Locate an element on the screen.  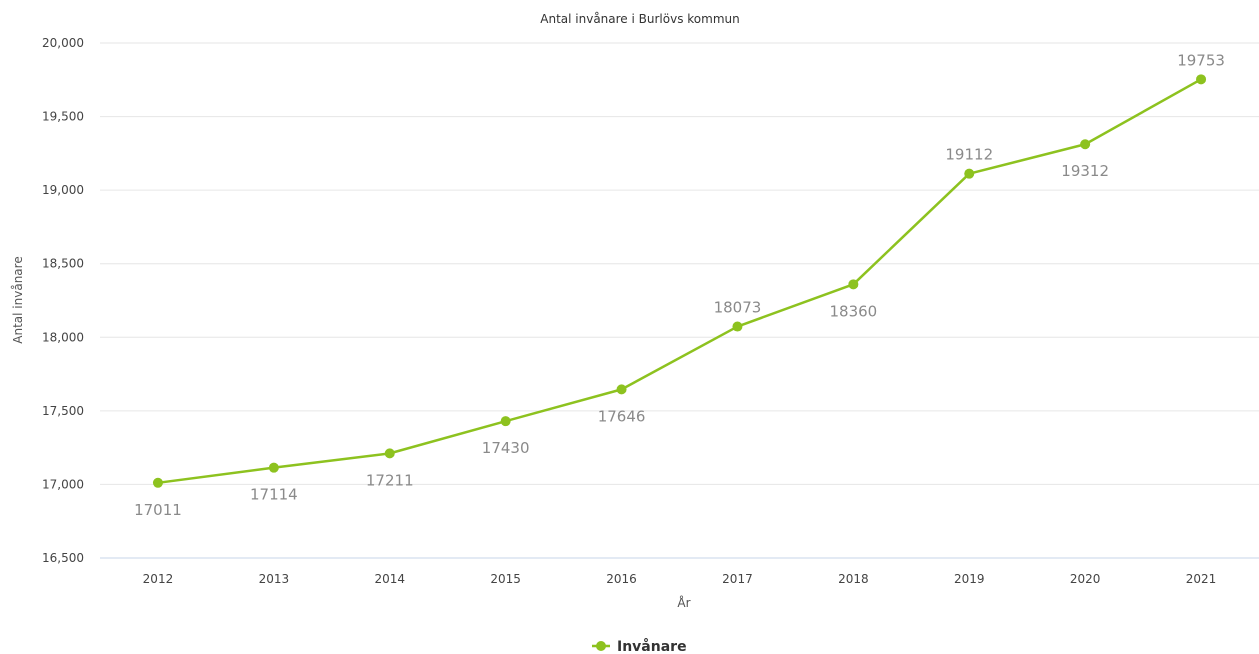
legend-item-invanare: Invånare is located at coordinates (652, 646).